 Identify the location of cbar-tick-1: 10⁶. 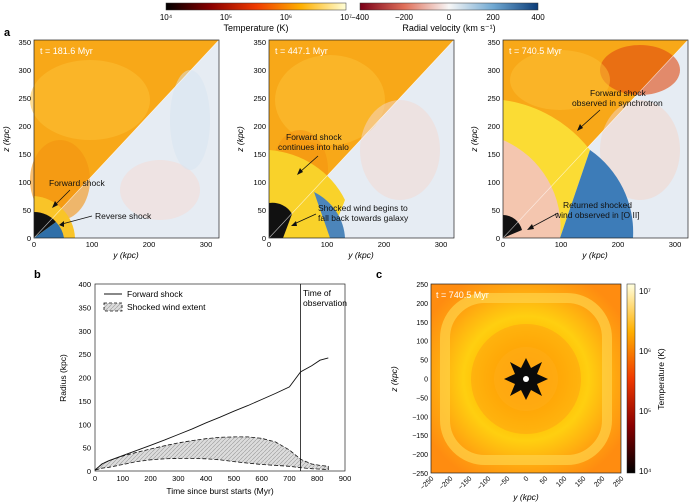
(645, 351).